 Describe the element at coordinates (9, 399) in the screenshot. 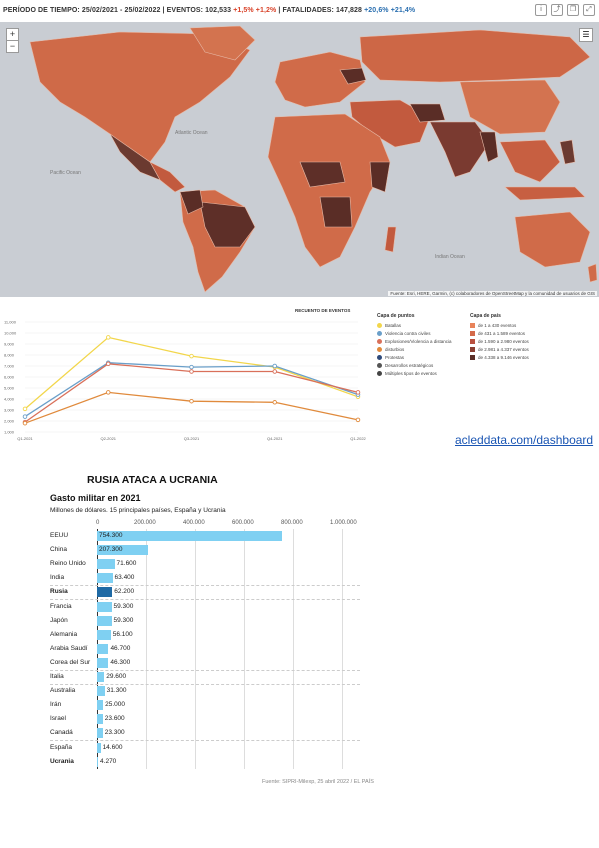

I see `y-tick-label: 4,000` at that location.